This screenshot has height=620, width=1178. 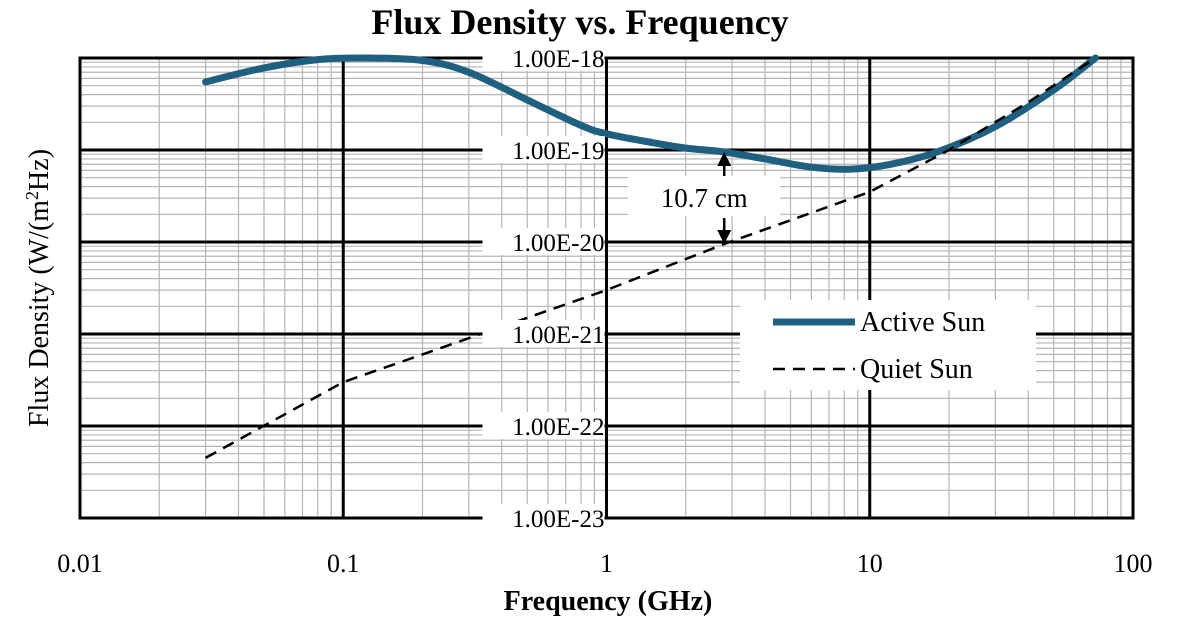 I want to click on x-tick-label: 0.01, so click(x=80, y=563).